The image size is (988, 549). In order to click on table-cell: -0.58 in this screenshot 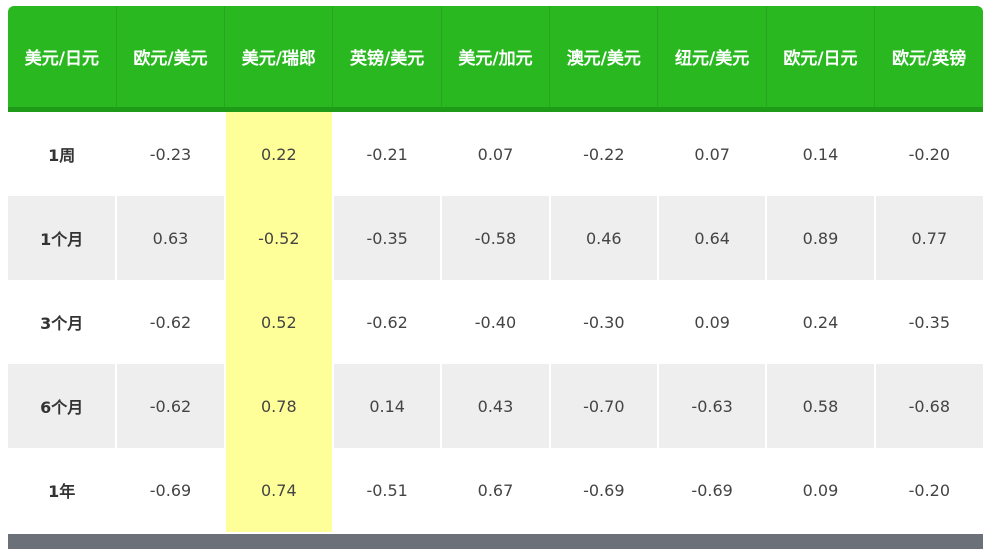, I will do `click(496, 238)`.